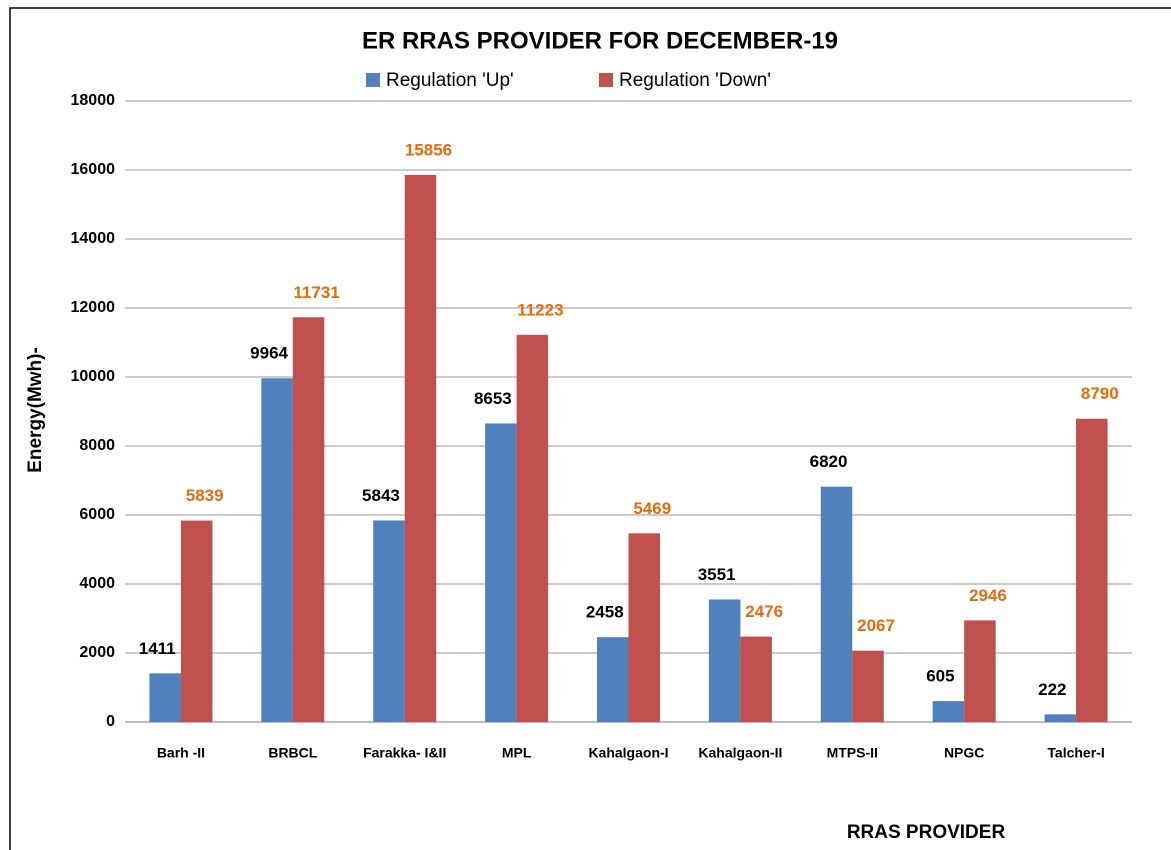  What do you see at coordinates (1052, 689) in the screenshot?
I see `data-label: 222` at bounding box center [1052, 689].